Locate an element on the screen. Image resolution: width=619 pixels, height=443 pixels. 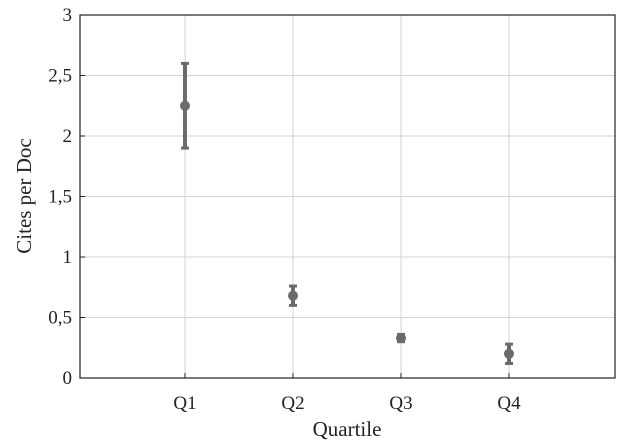
x-tick-label: Q2 is located at coordinates (292, 403).